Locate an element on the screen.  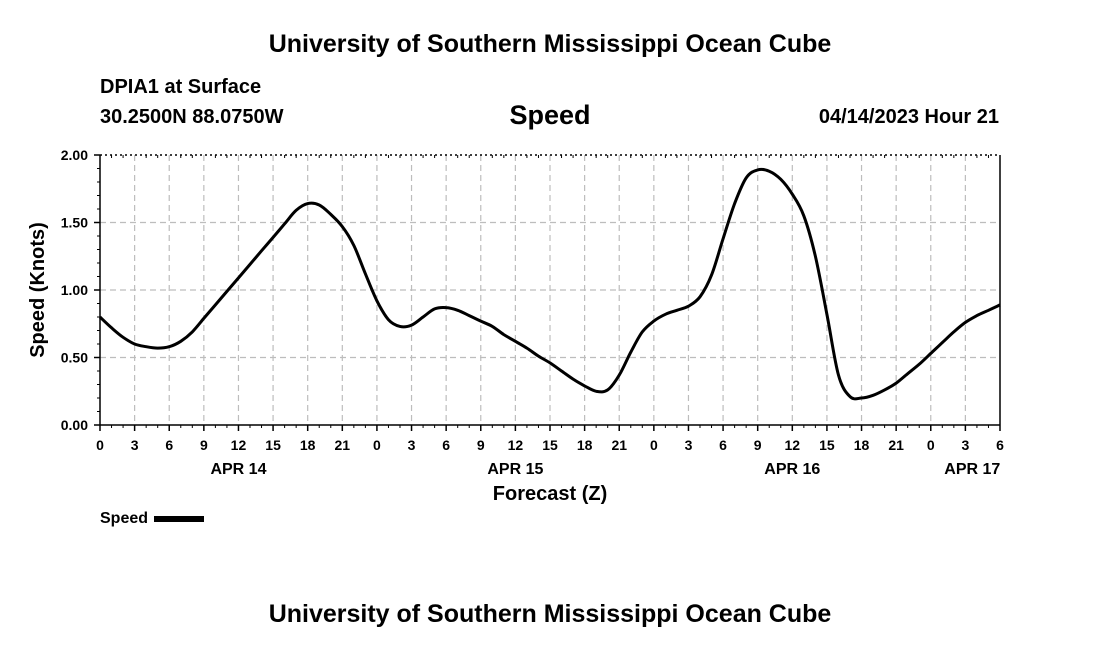
x-axis-title: Forecast (Z) is located at coordinates (550, 494).